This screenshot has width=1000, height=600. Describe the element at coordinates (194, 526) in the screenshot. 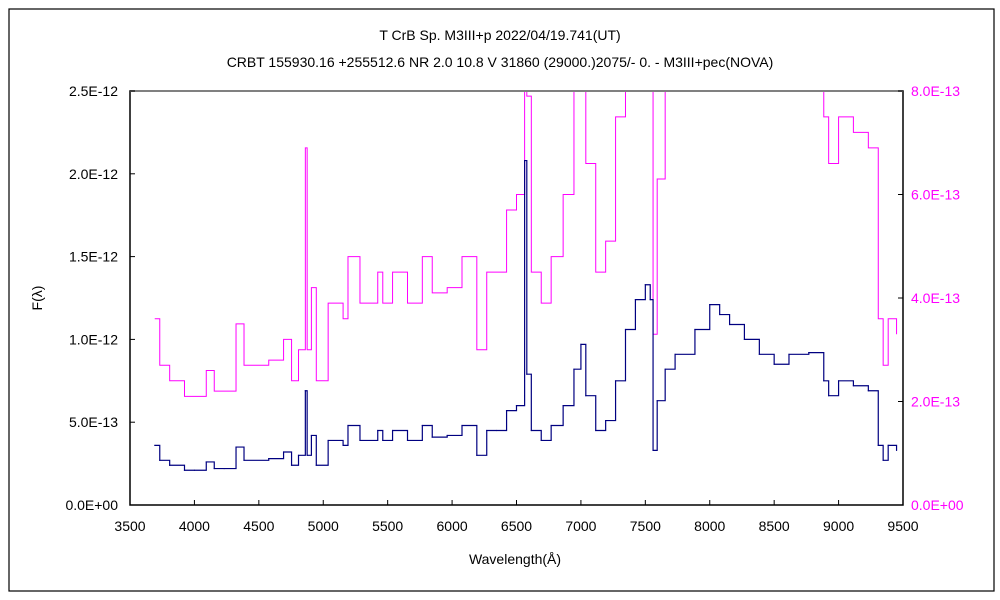

I see `x-tick-label: 4000` at that location.